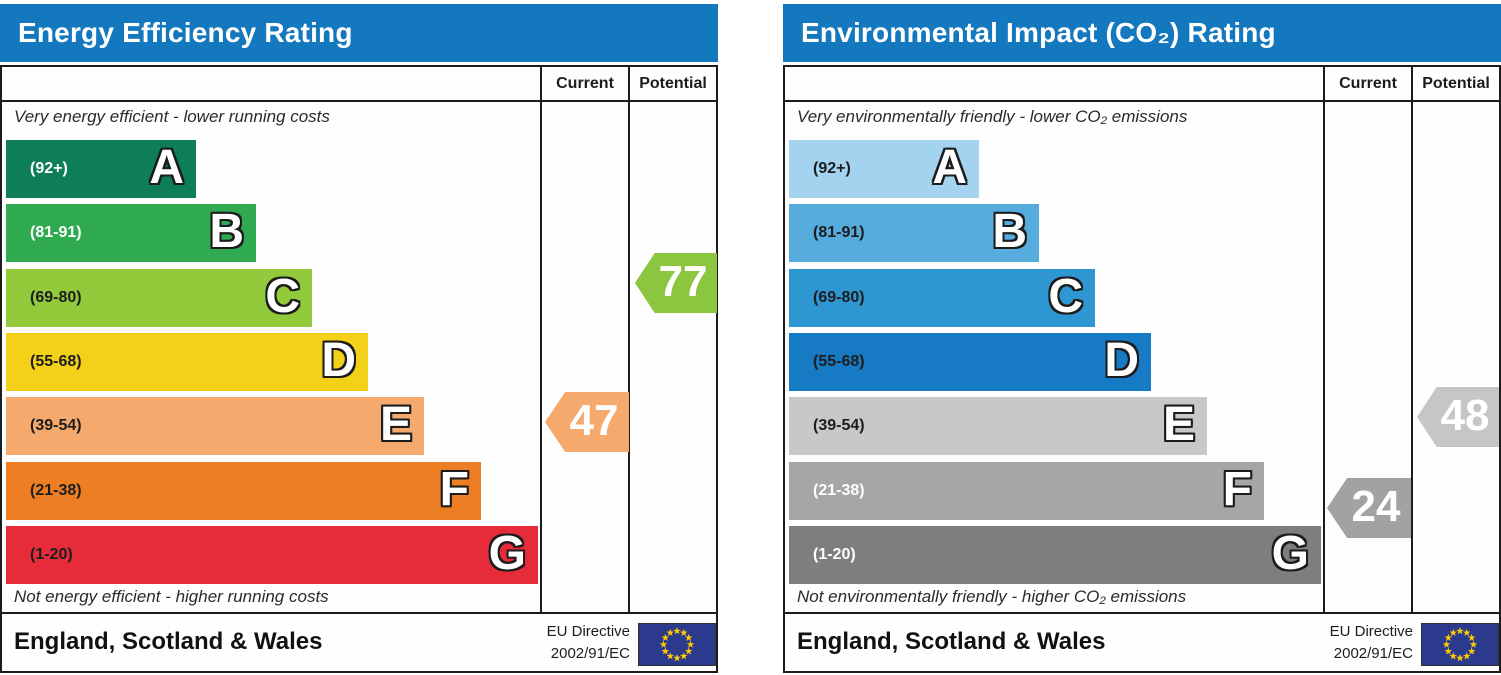  Describe the element at coordinates (359, 33) in the screenshot. I see `energy-chart-header: Energy Efficiency Rating` at that location.